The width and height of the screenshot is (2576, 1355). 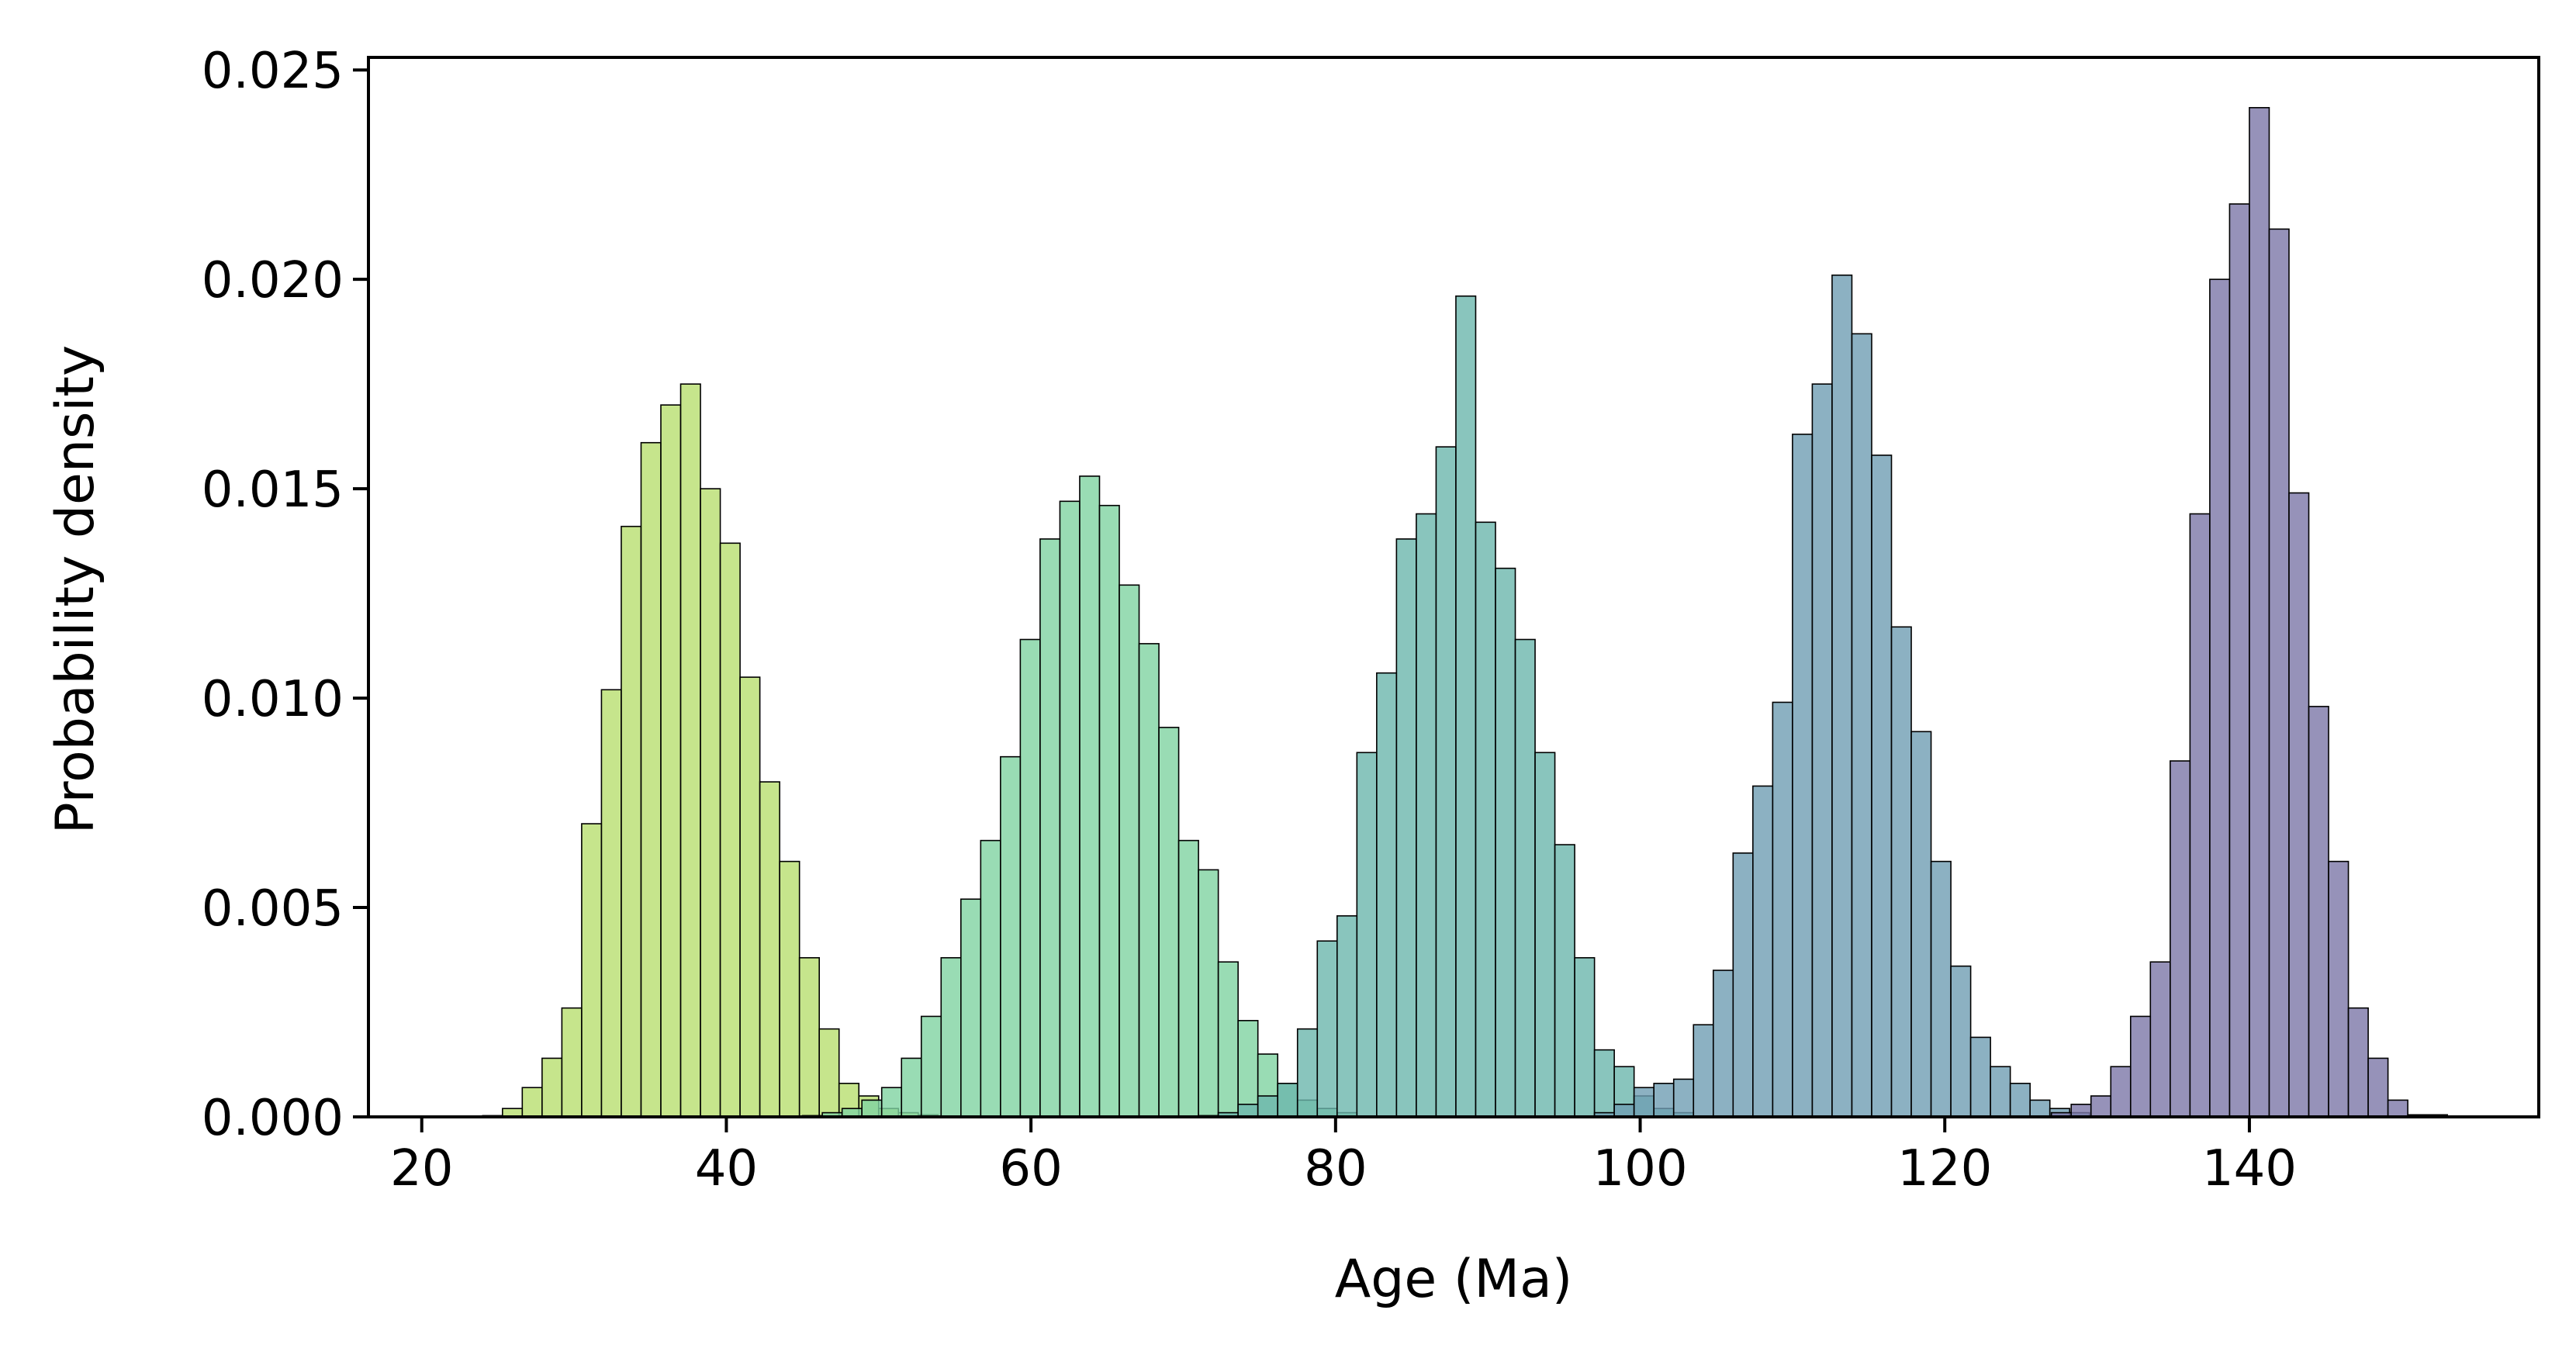 I want to click on series-1-bars, so click(x=710, y=751).